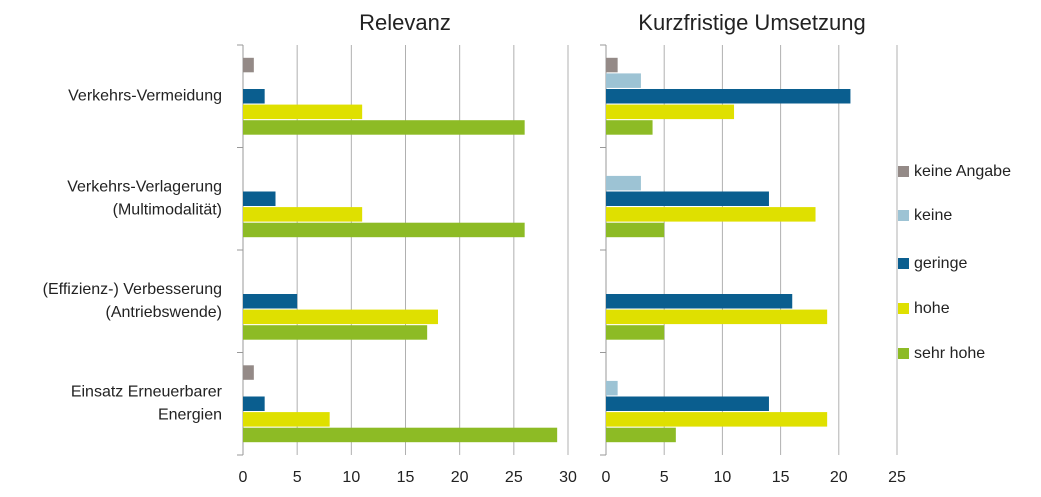 This screenshot has height=497, width=1041. I want to click on legend-label: sehr hohe, so click(949, 353).